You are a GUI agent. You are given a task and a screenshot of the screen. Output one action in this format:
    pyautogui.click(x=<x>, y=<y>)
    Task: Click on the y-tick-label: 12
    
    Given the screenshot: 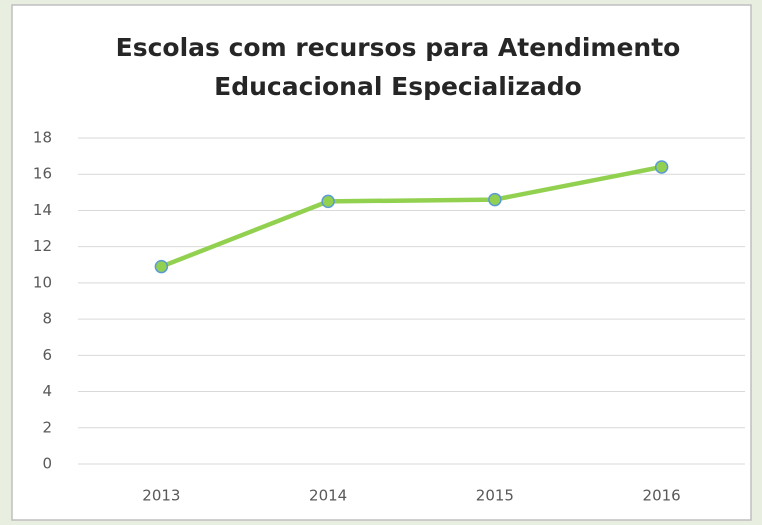 What is the action you would take?
    pyautogui.click(x=42, y=246)
    